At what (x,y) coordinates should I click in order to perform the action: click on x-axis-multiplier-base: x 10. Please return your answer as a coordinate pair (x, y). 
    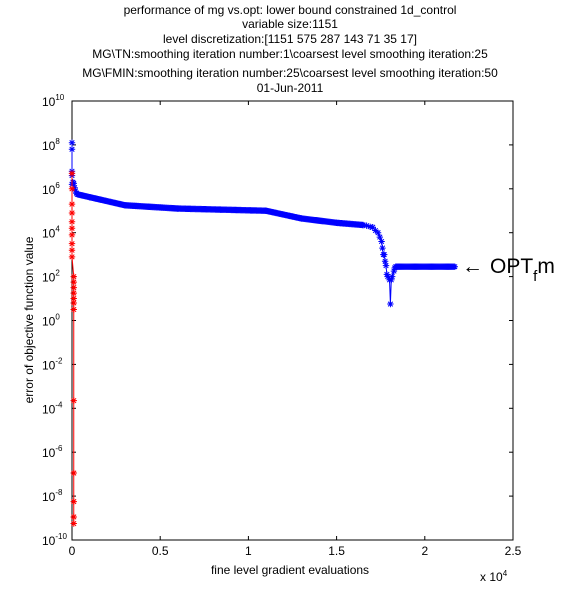
    Looking at the image, I should click on (491, 577).